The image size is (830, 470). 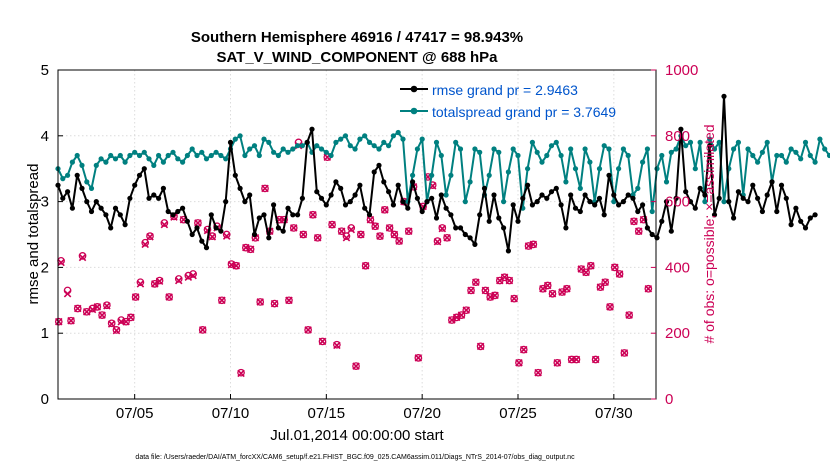 What do you see at coordinates (52, 235) in the screenshot?
I see `left-axis: 0 1 2 3 4 5` at bounding box center [52, 235].